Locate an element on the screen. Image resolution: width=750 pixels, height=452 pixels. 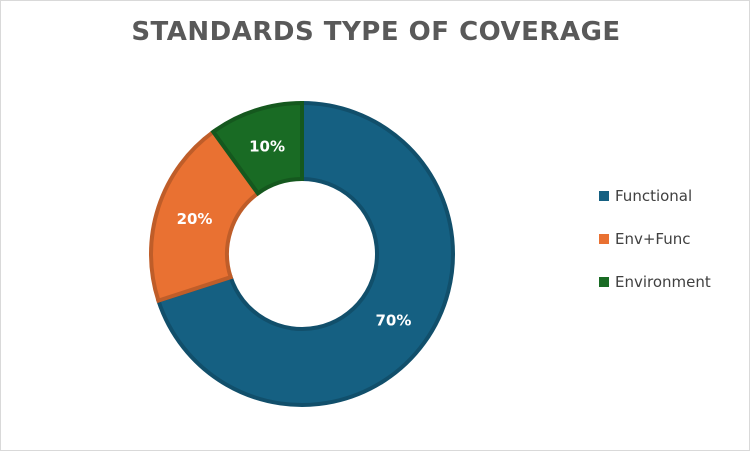
legend-item-env-func: Env+Func is located at coordinates (655, 239).